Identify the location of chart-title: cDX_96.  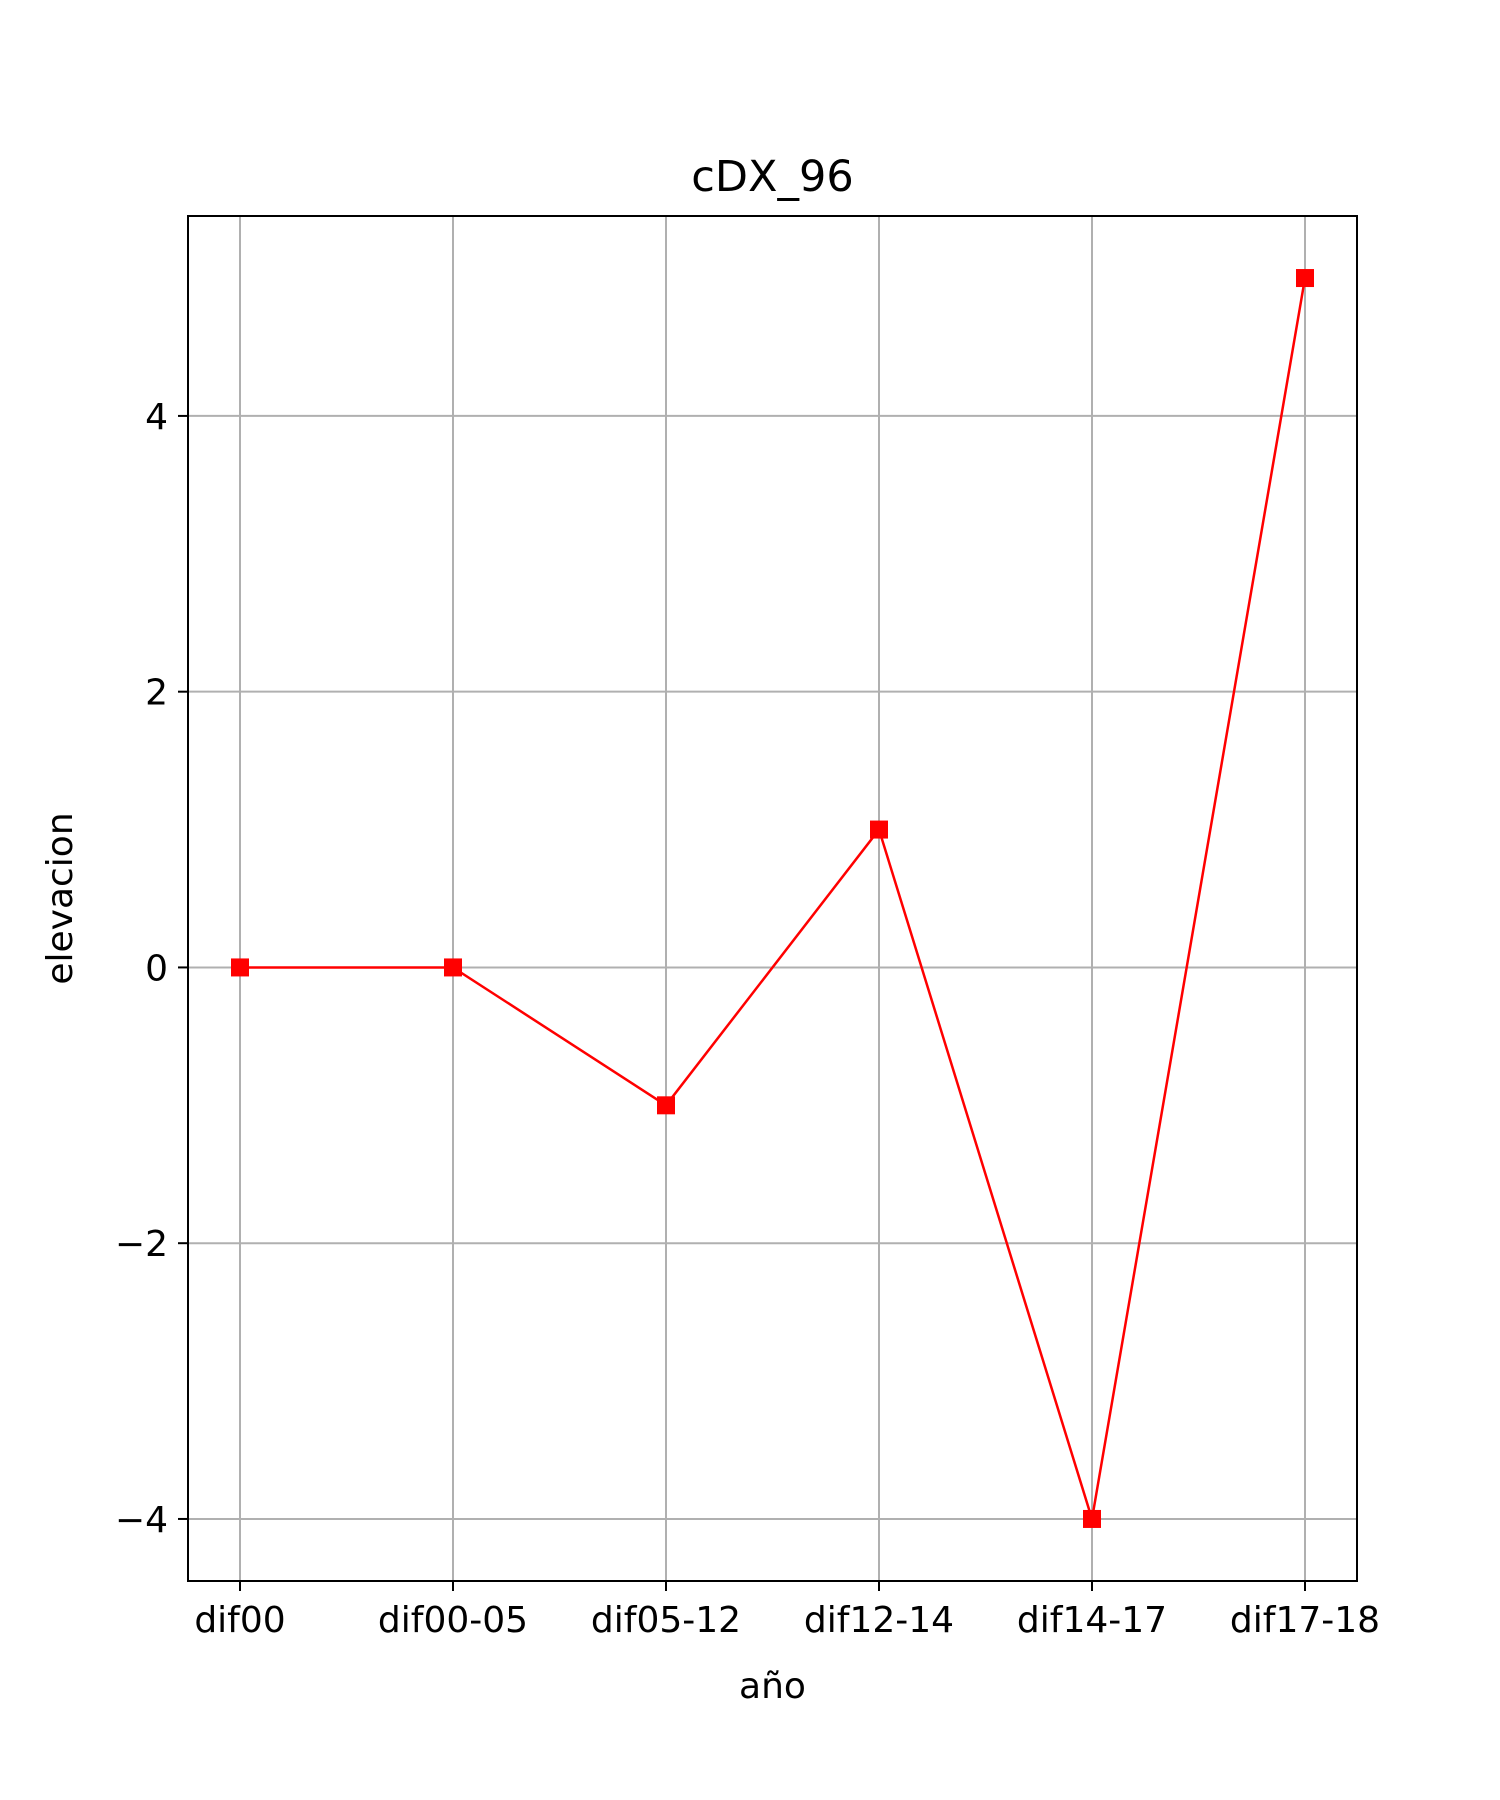
(772, 177).